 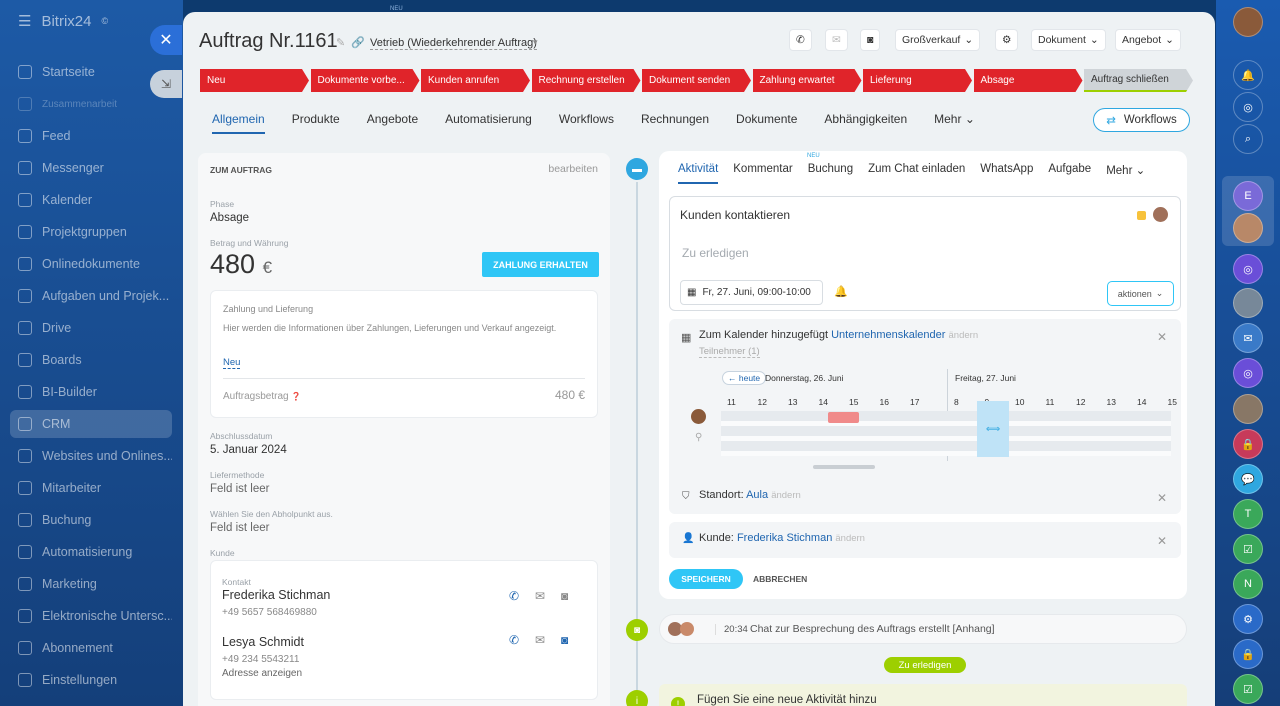 What do you see at coordinates (780, 579) in the screenshot?
I see `cancel-button: ABBRECHEN` at bounding box center [780, 579].